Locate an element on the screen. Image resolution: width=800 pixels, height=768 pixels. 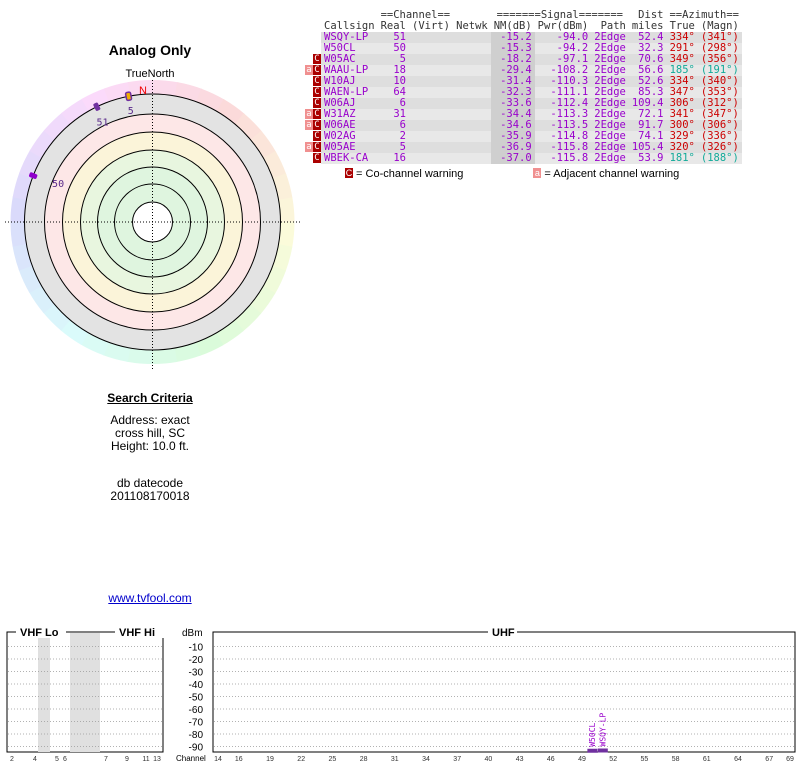
channel-axis-label: Channel is located at coordinates (191, 758).